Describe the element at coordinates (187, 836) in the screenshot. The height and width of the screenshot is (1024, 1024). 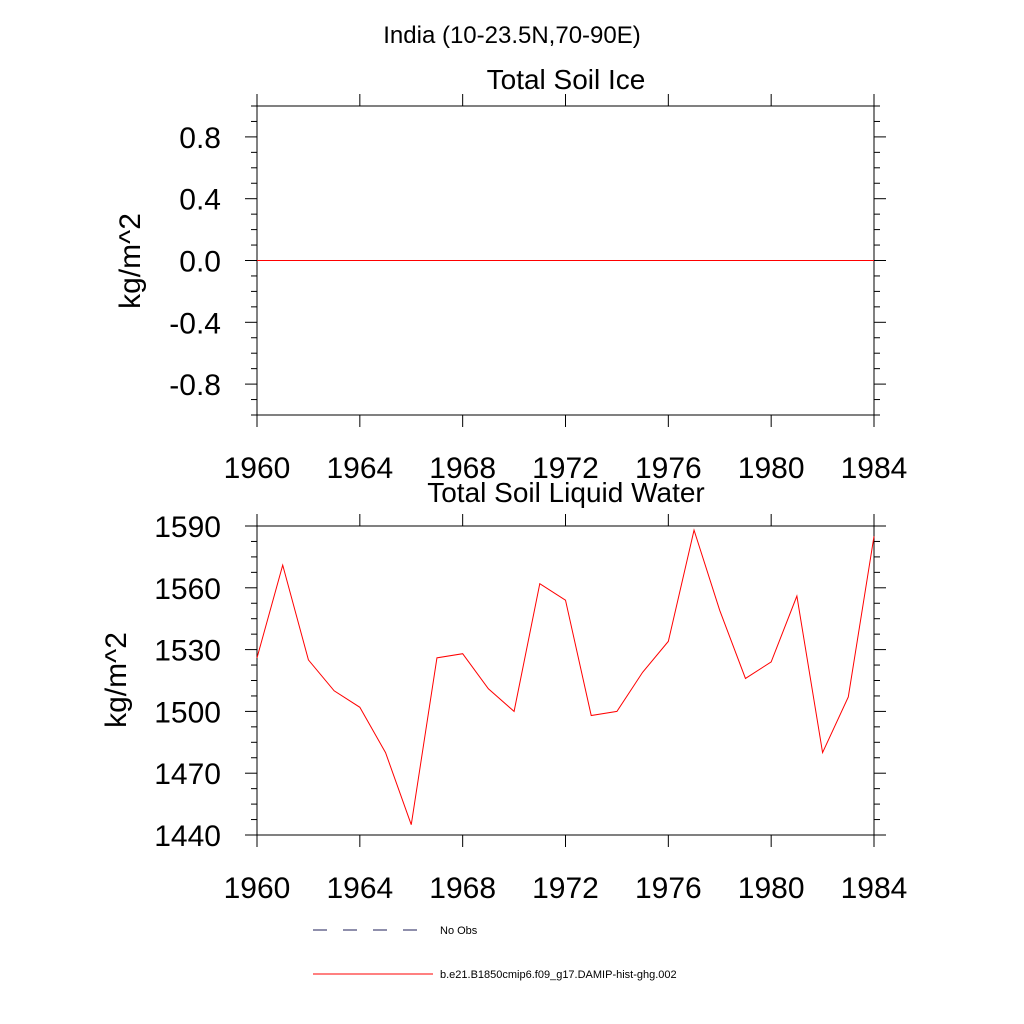
I see `y-tick-label: 1440` at that location.